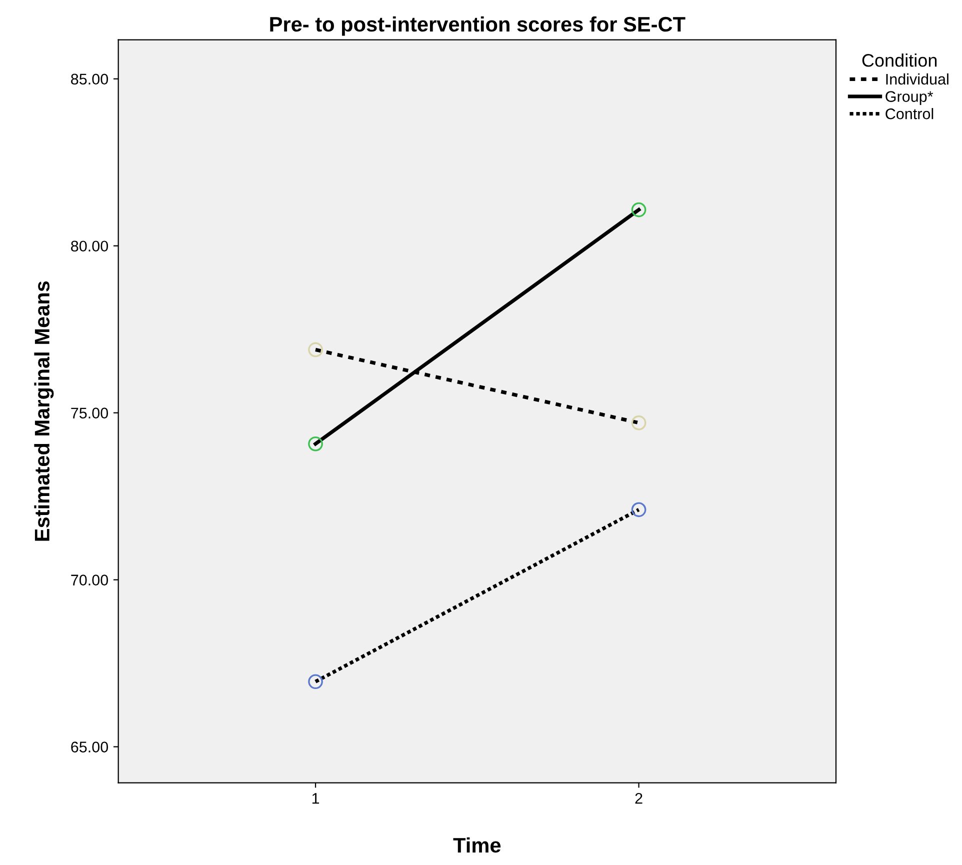 The height and width of the screenshot is (865, 962). What do you see at coordinates (910, 114) in the screenshot?
I see `legend-label: Control` at bounding box center [910, 114].